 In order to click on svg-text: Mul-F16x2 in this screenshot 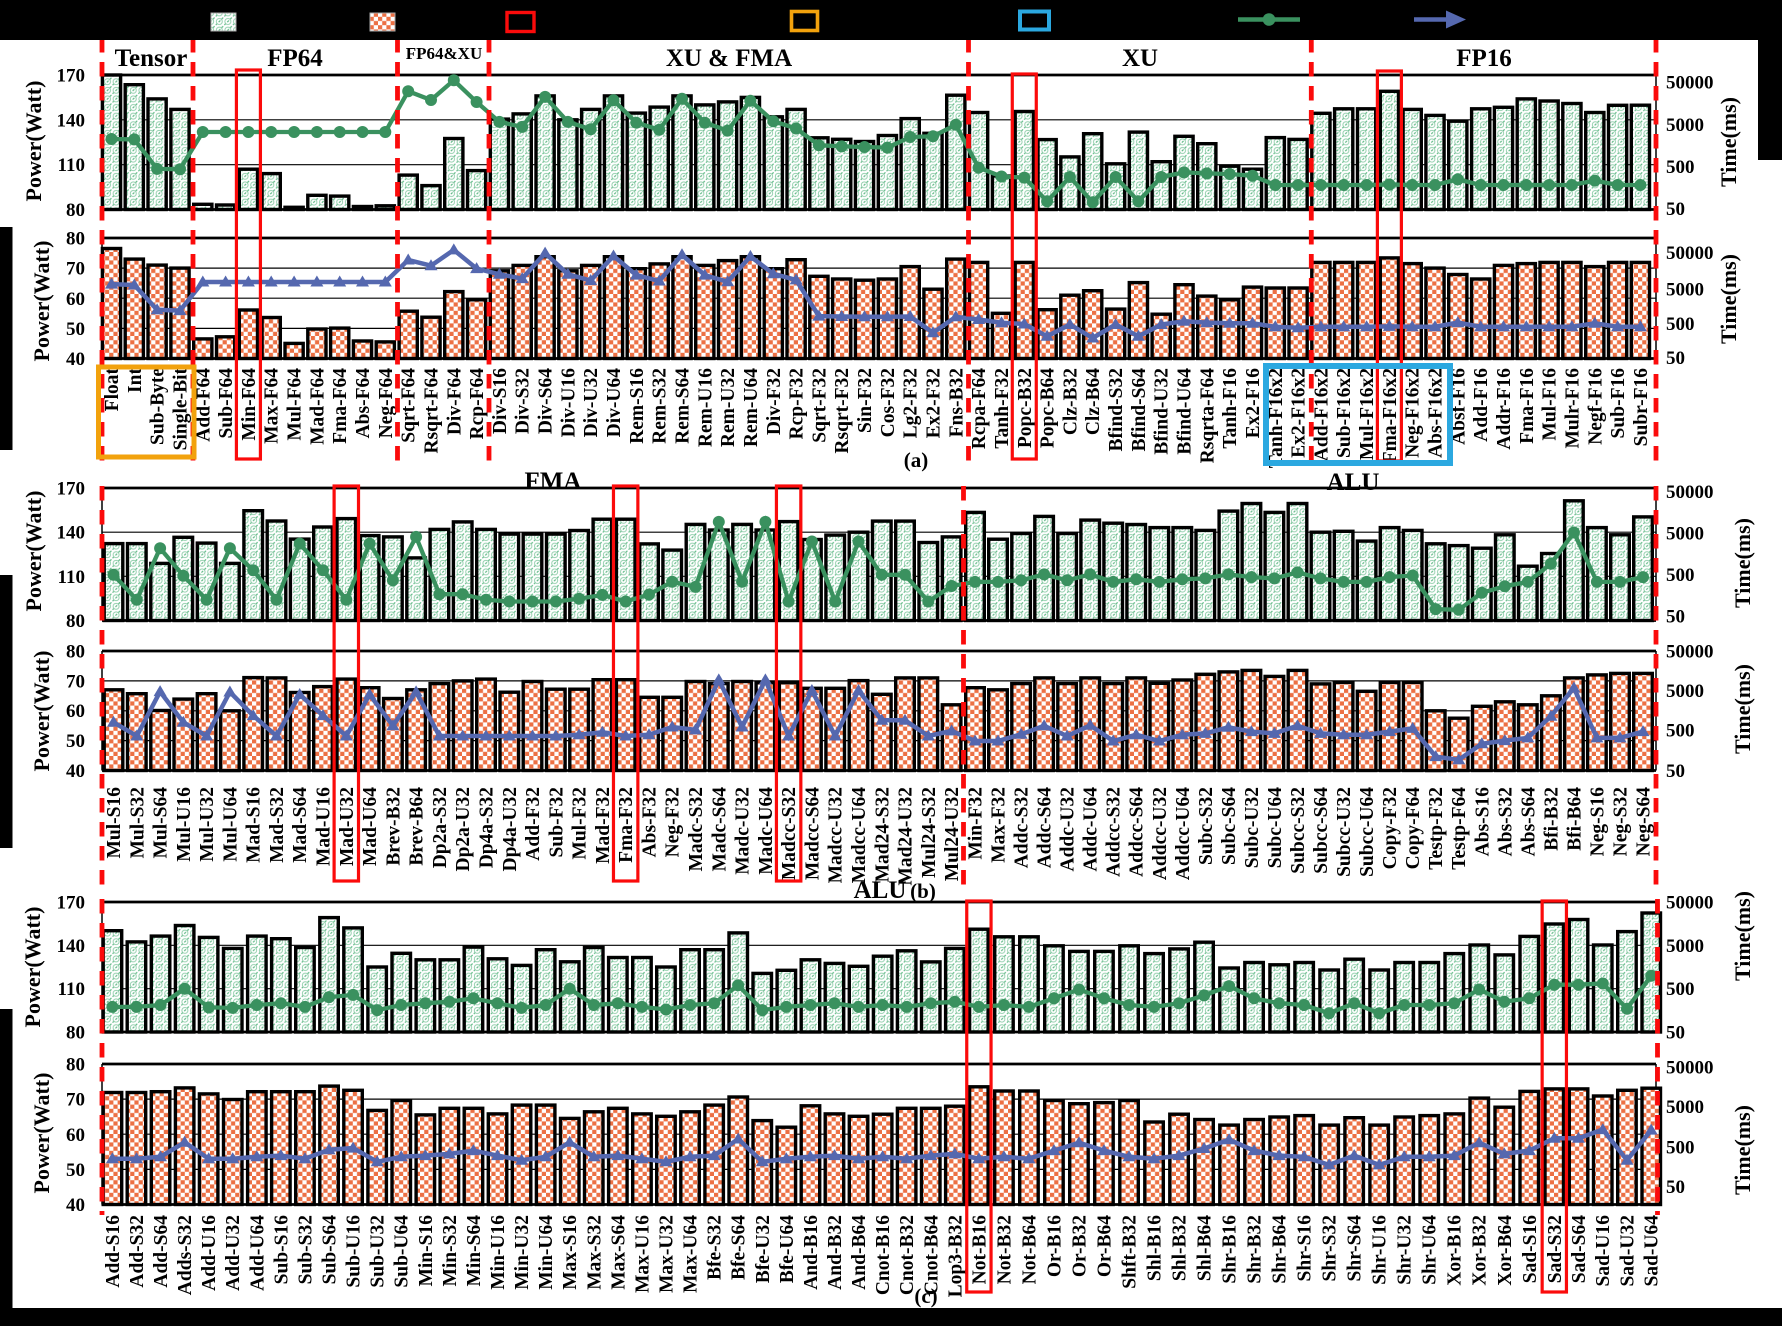, I will do `click(1367, 414)`.